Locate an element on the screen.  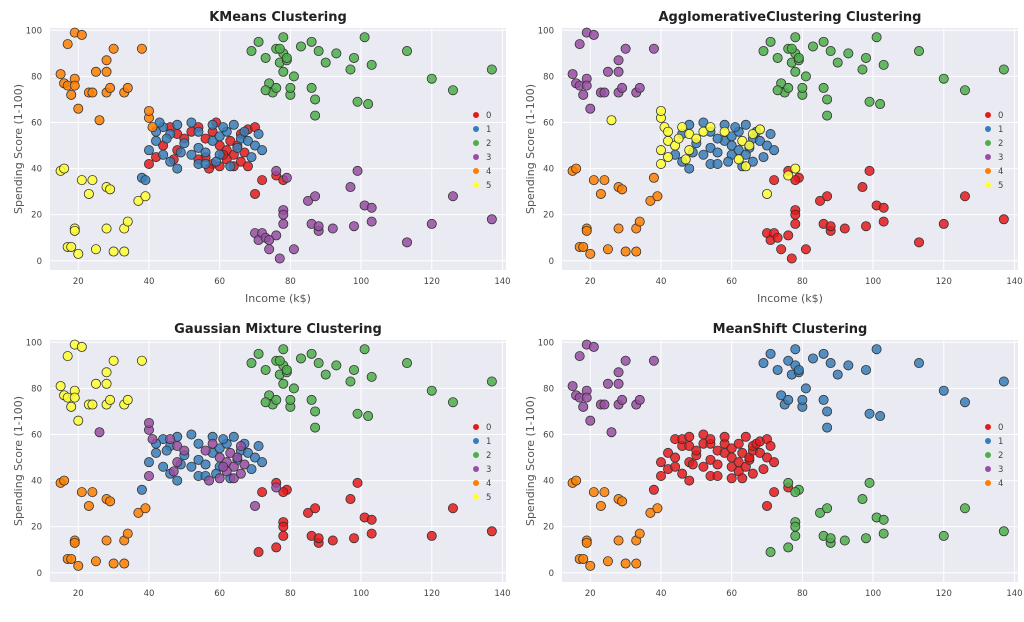
x-tick-label: 60 is located at coordinates (731, 282).